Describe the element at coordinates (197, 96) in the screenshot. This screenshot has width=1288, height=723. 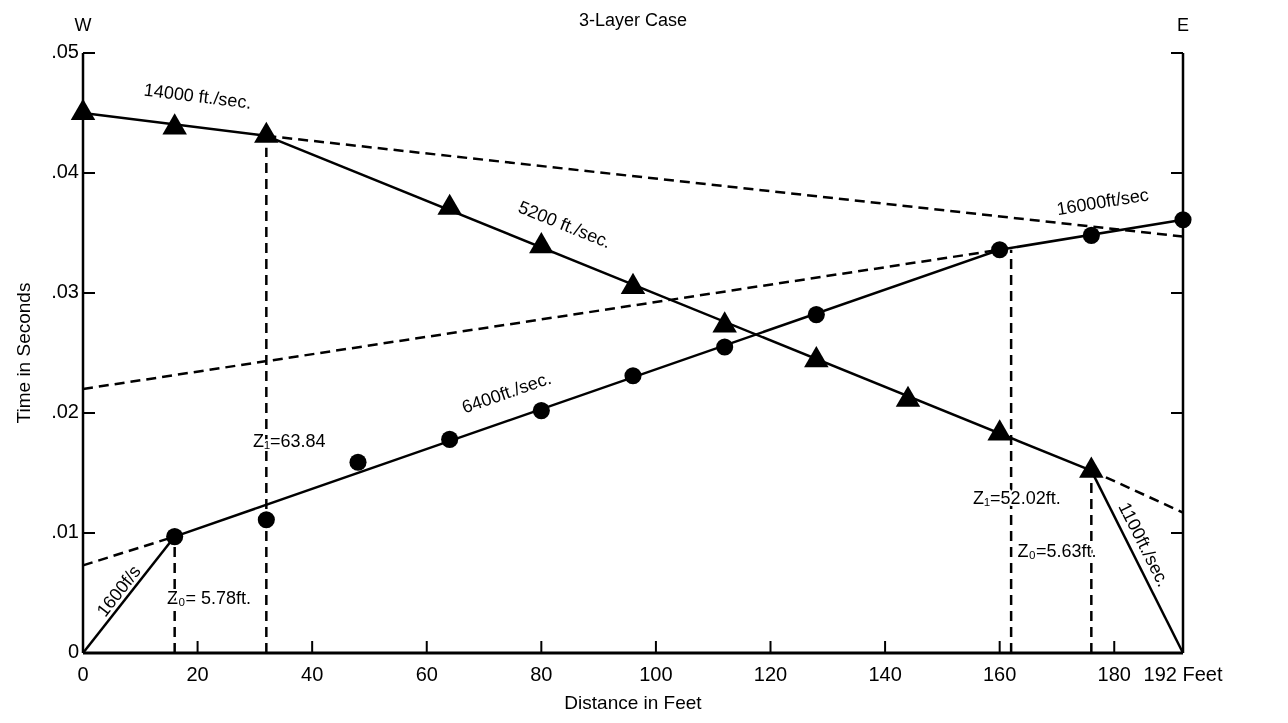
I see `annotation: 14000 ft./sec.` at that location.